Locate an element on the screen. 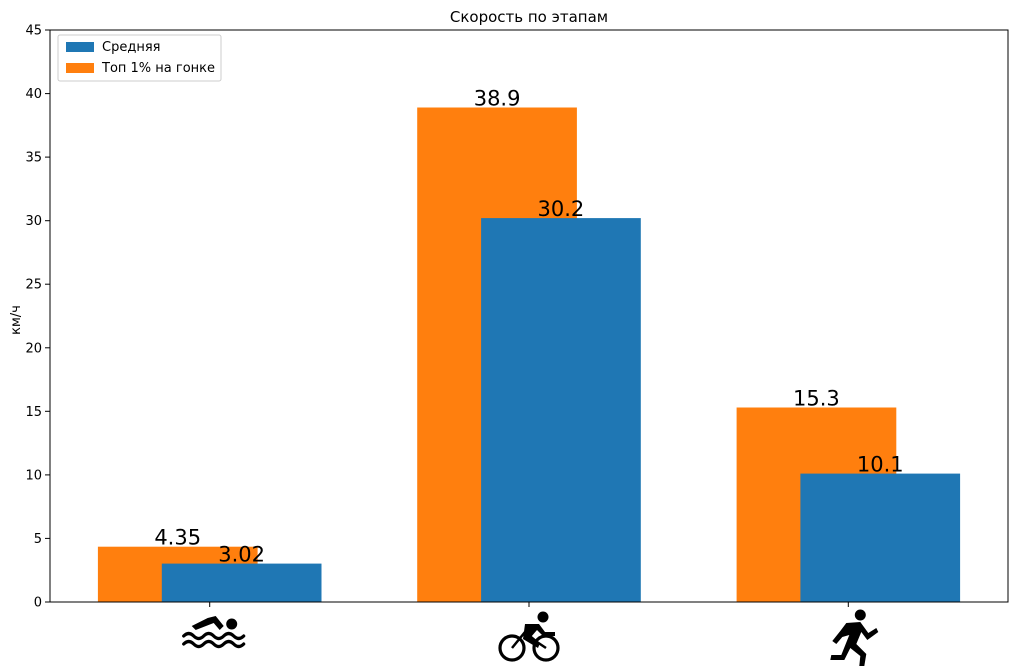 The height and width of the screenshot is (672, 1018). y-tick-label-35: 35 is located at coordinates (33, 158).